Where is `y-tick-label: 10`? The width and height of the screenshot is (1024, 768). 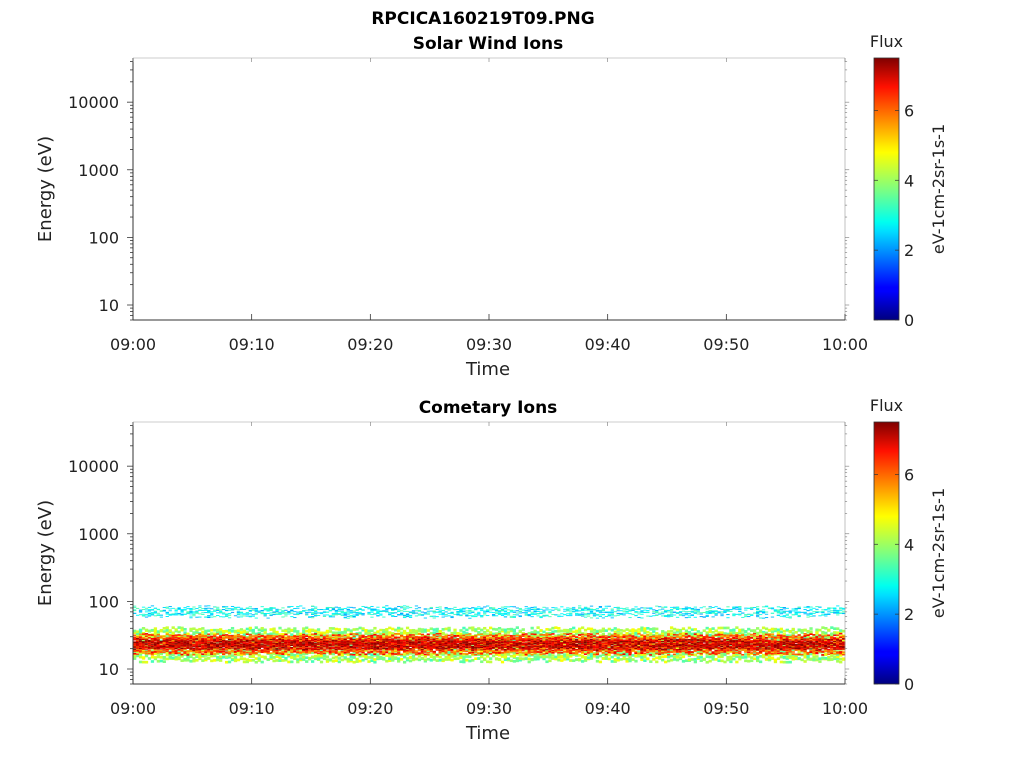
y-tick-label: 10 is located at coordinates (109, 305).